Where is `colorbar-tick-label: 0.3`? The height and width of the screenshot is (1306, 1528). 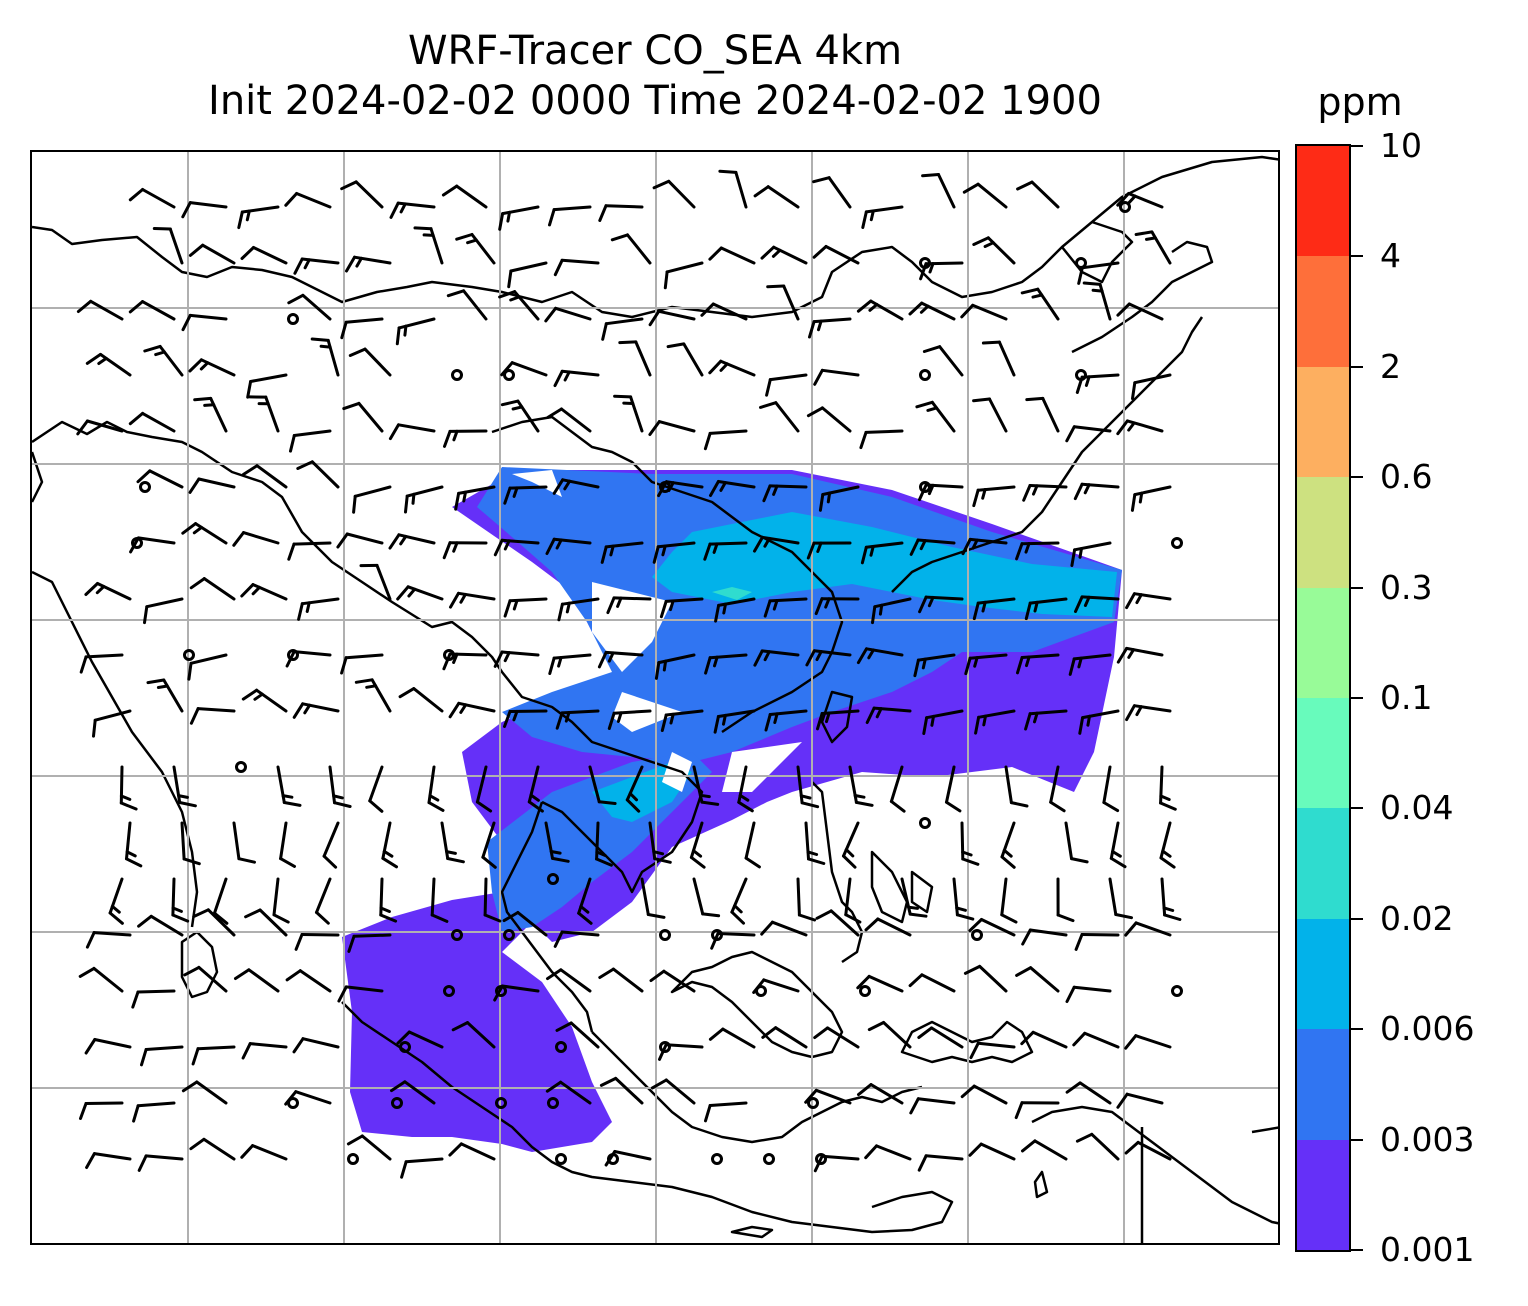 colorbar-tick-label: 0.3 is located at coordinates (1406, 587).